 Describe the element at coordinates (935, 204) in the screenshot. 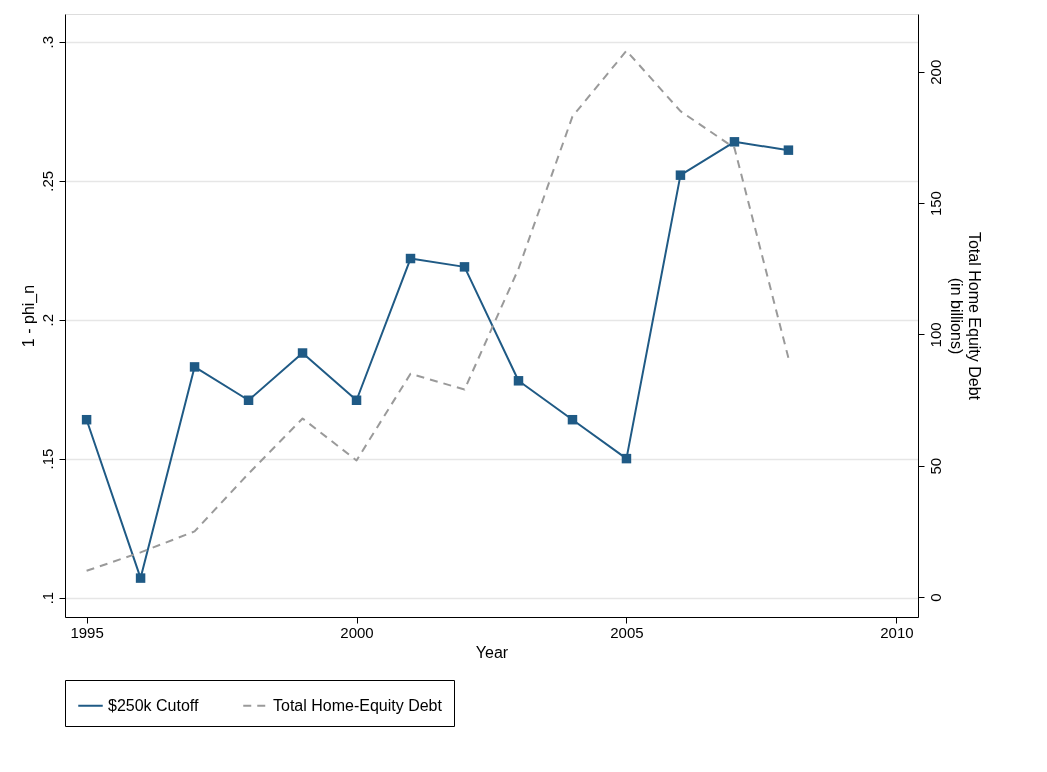

I see `y2-tick-label: 150` at that location.